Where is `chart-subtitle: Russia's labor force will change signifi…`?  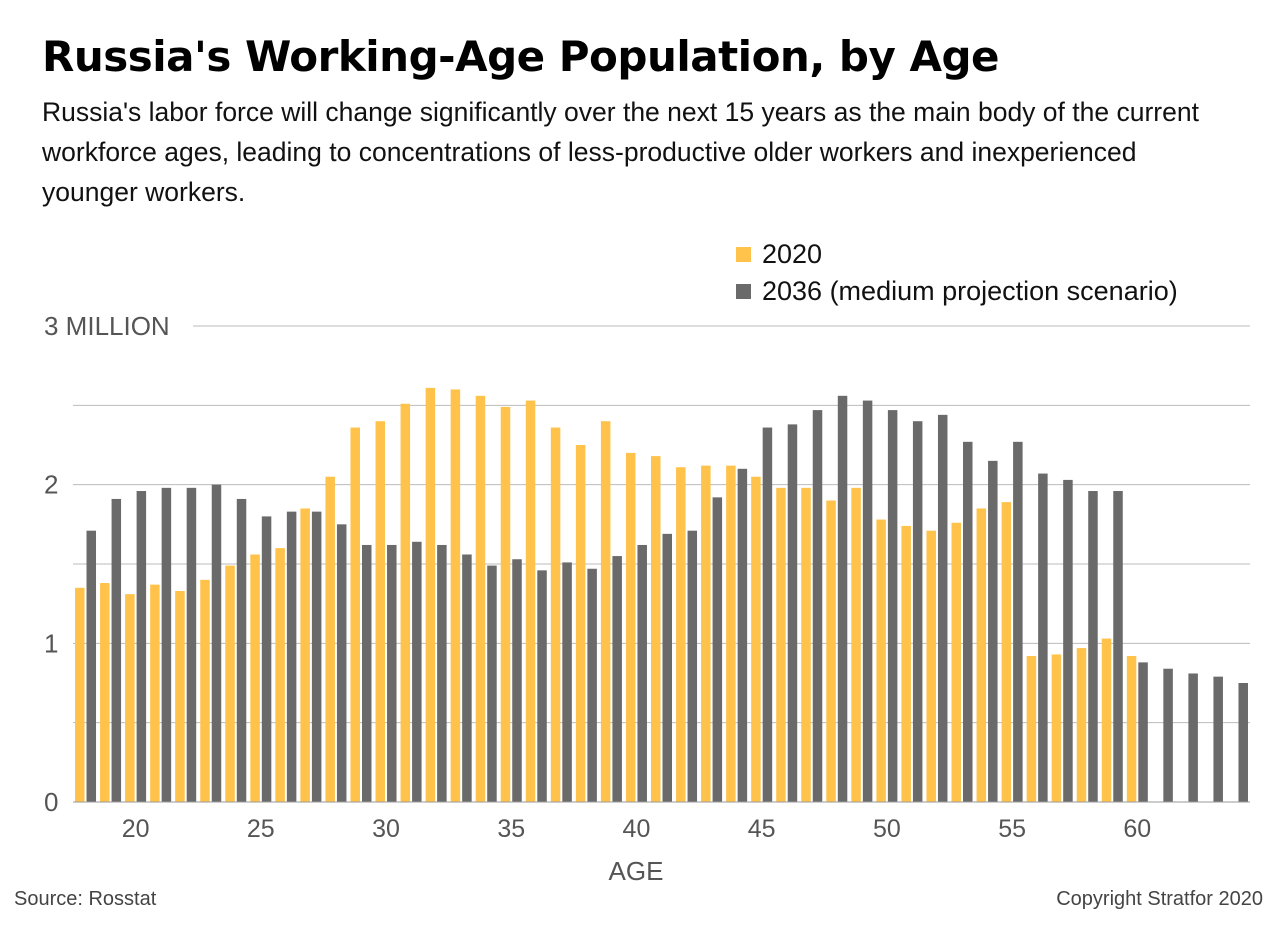 chart-subtitle: Russia's labor force will change signifi… is located at coordinates (620, 152).